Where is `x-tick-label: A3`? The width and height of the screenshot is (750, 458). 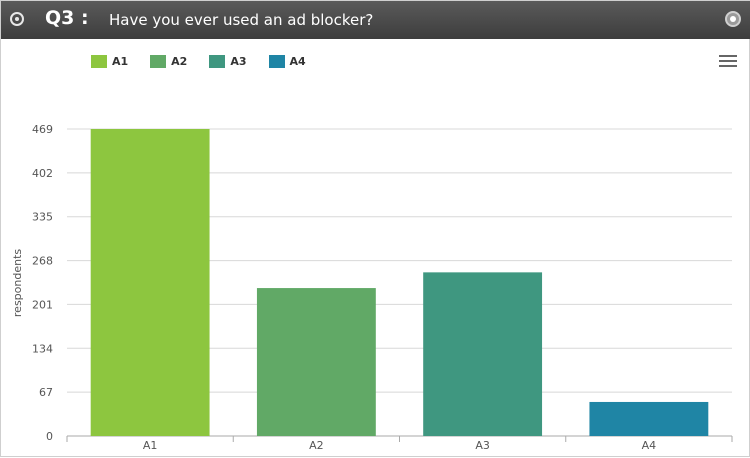
x-tick-label: A3 is located at coordinates (482, 445).